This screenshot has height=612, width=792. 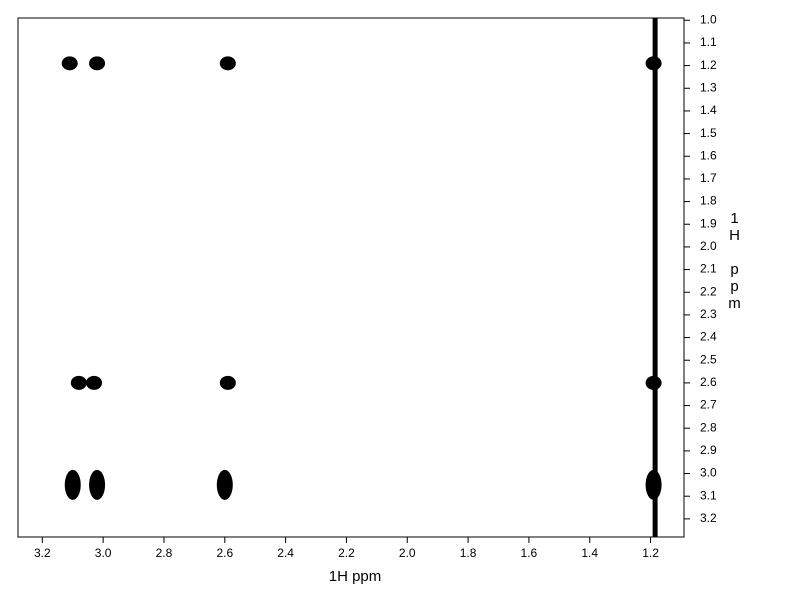 I want to click on x-tick-label: 1.4, so click(x=589, y=553).